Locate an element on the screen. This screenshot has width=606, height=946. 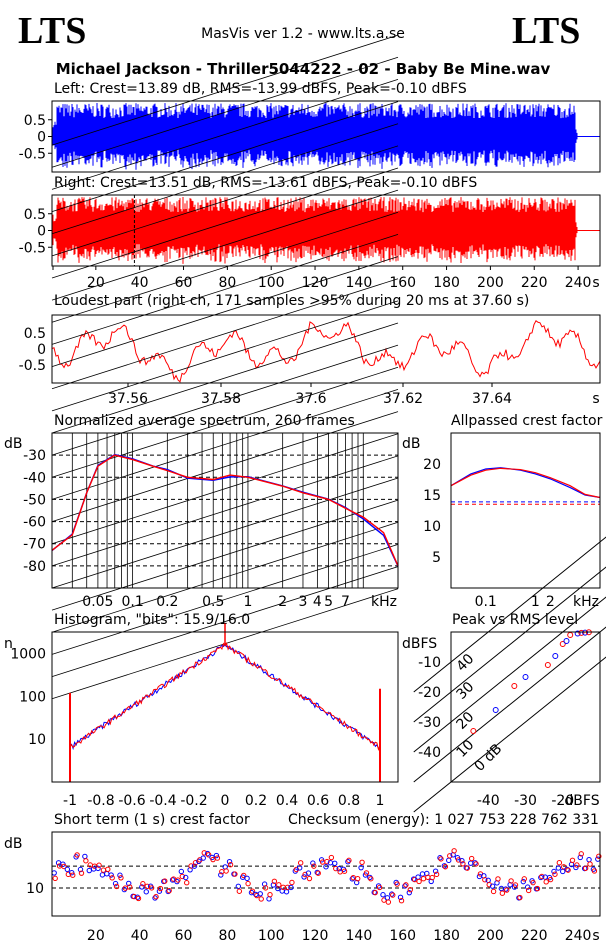
time-xtick: 140 is located at coordinates (359, 283).